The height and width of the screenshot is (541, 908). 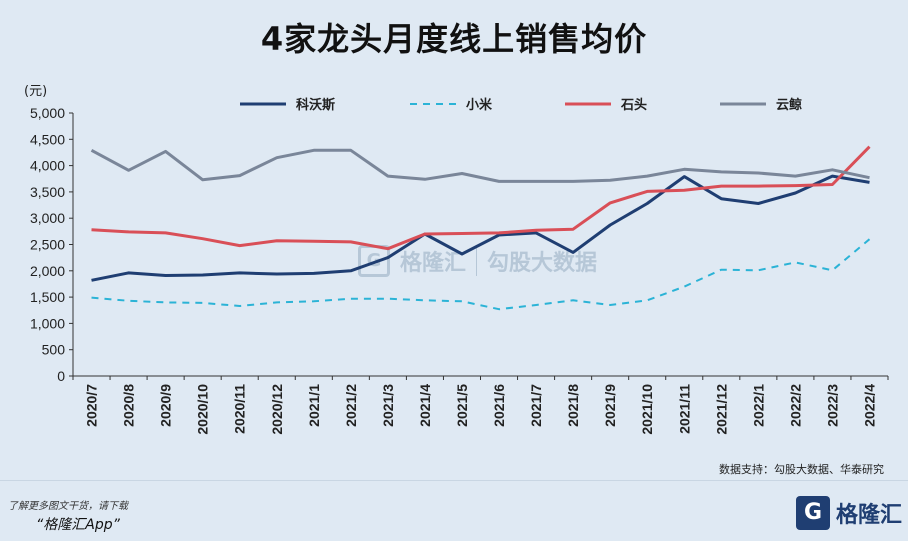 I want to click on y-axis-unit: (元), so click(x=36, y=91).